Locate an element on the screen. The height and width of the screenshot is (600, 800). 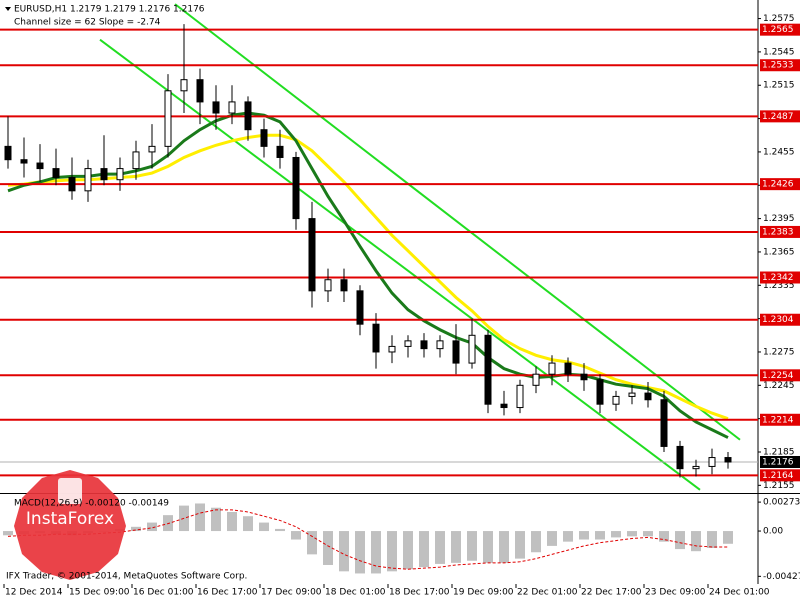
y-tick-label: -0.00427 is located at coordinates (781, 577).